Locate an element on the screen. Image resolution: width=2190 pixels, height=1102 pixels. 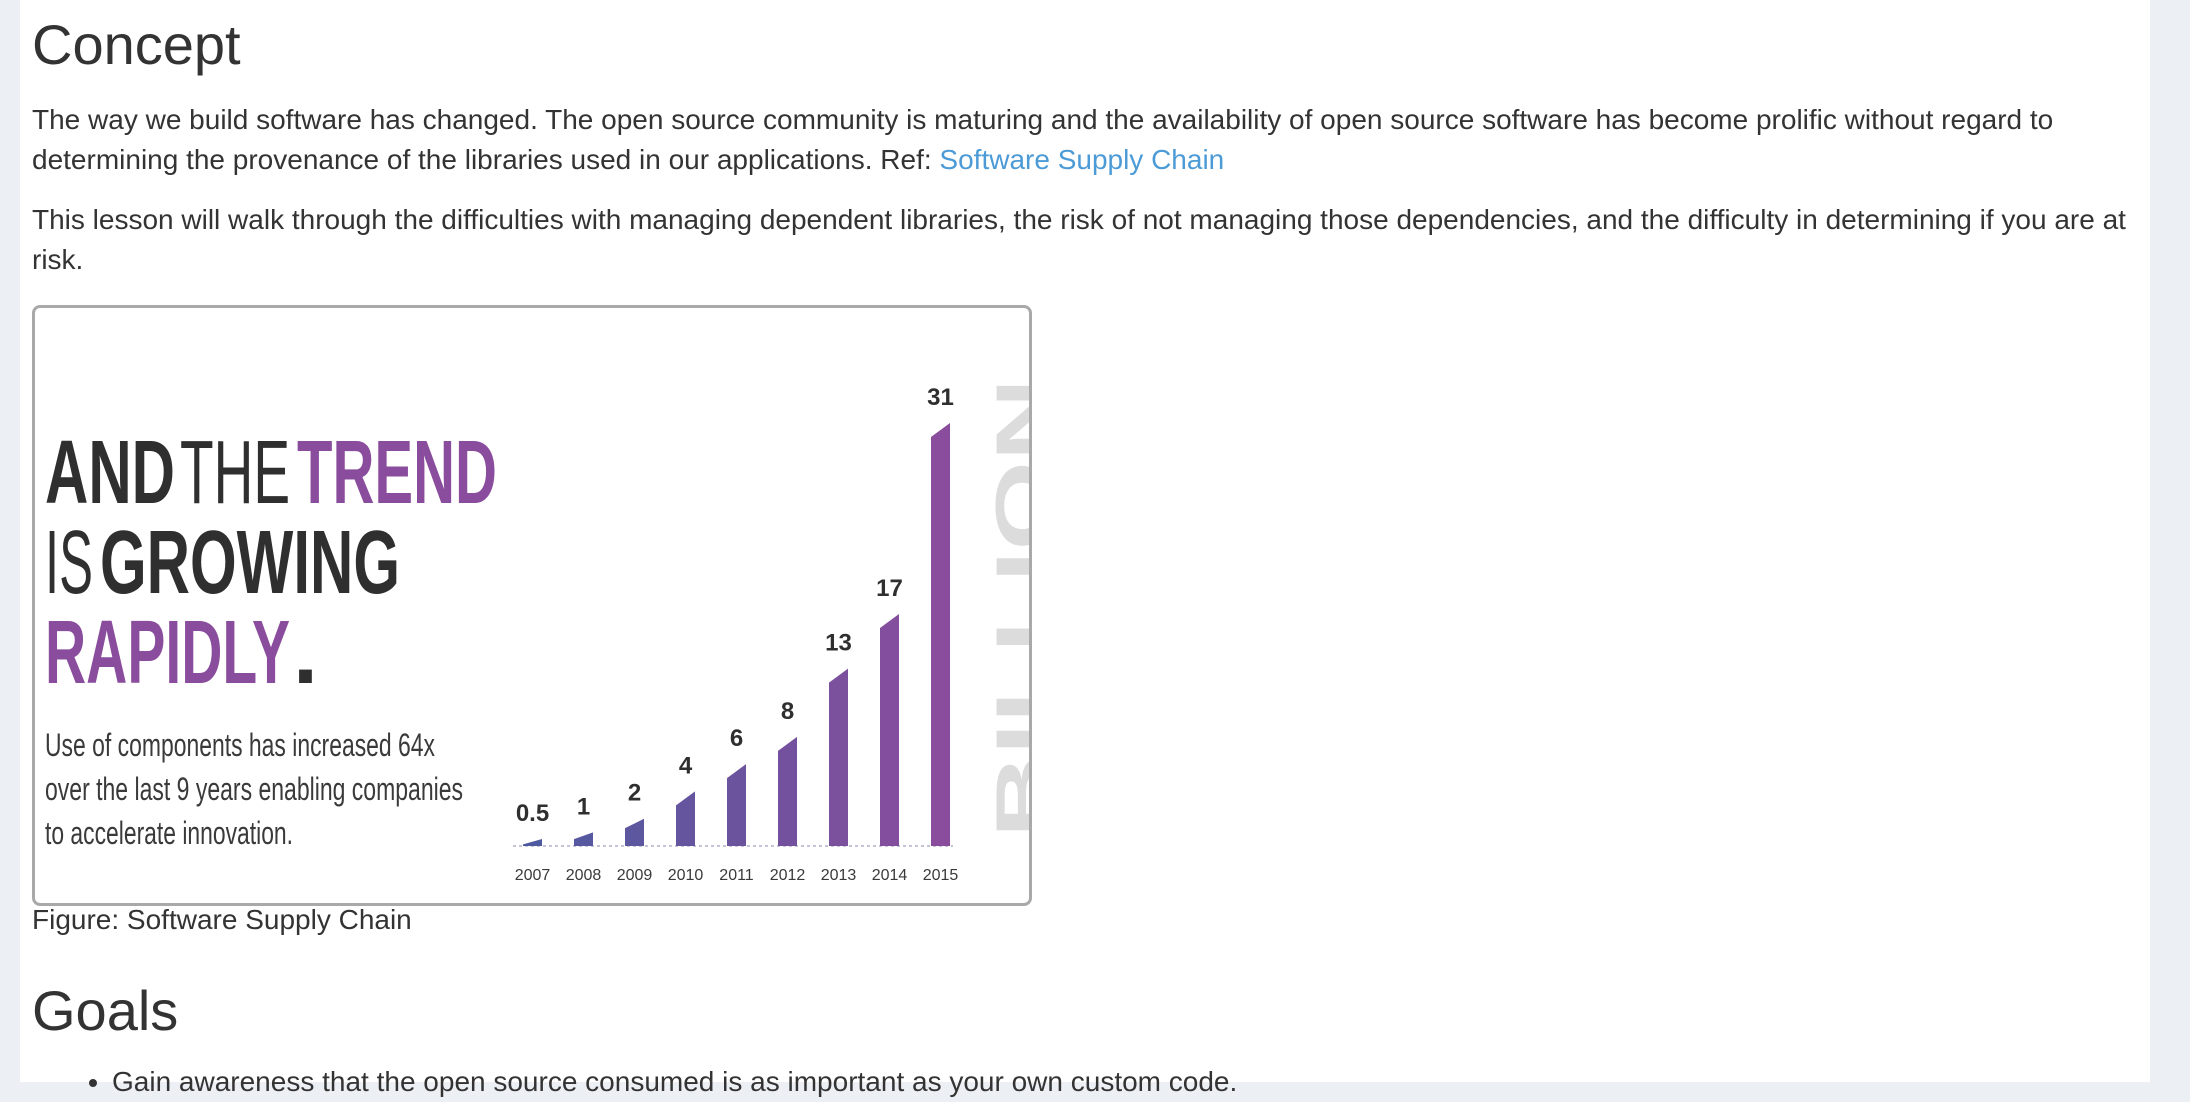
year-label-2012: 2012 is located at coordinates (788, 875).